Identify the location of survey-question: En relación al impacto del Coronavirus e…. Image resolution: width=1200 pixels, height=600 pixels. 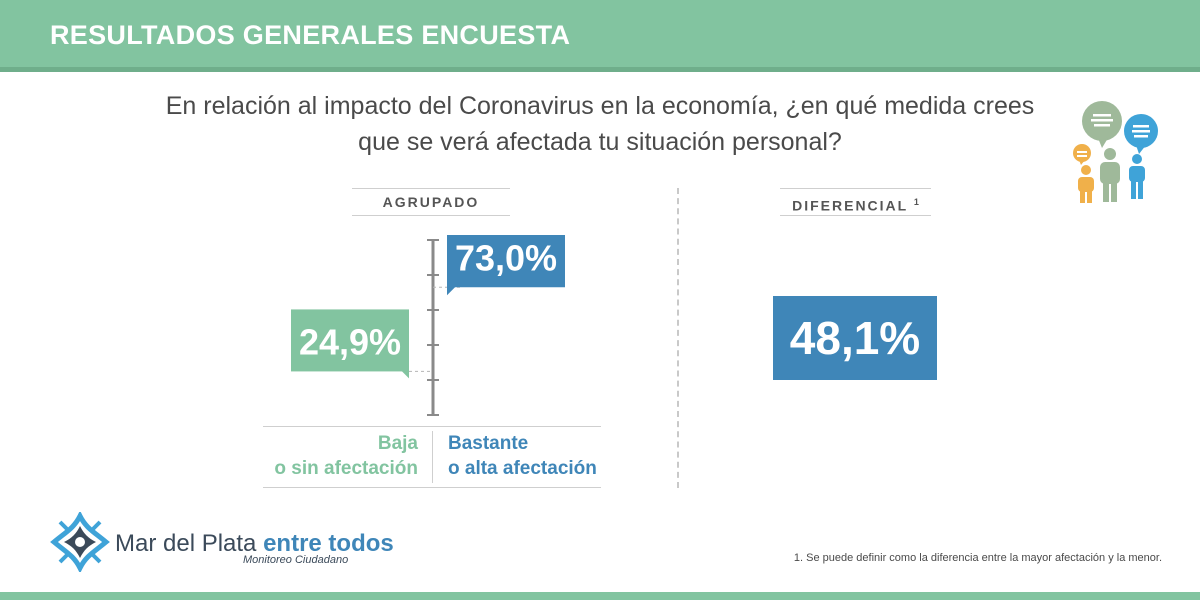
(600, 124).